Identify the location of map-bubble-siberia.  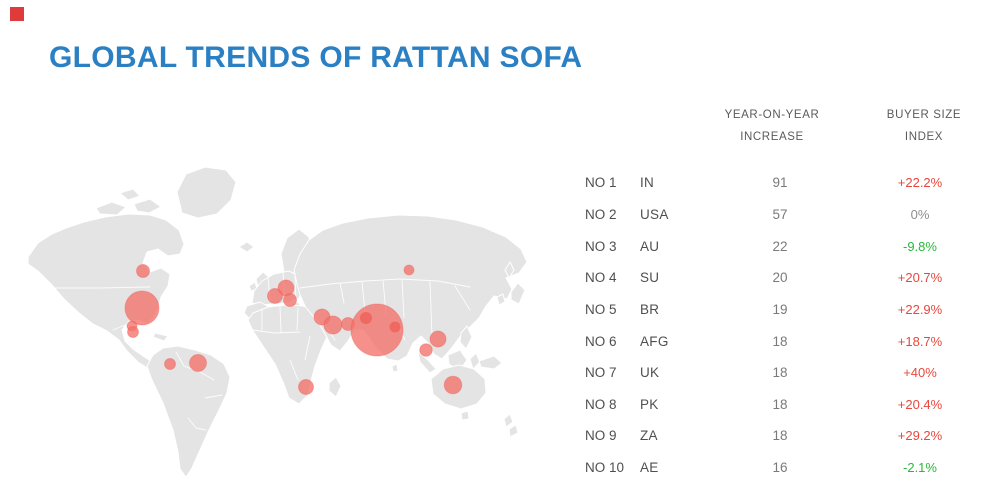
(409, 270).